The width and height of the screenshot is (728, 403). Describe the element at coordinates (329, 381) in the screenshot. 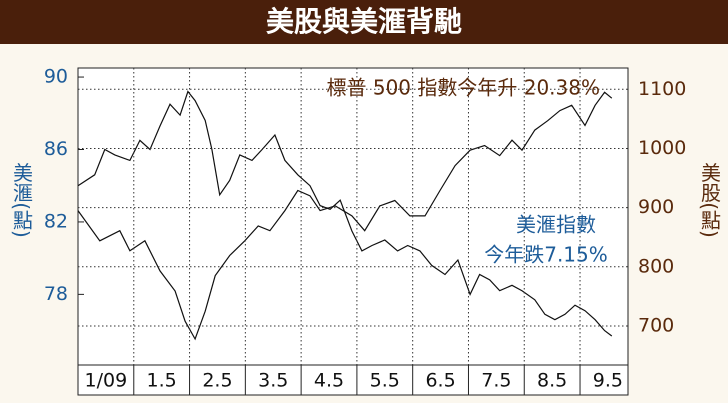

I see `x-tick-label: 4.5` at that location.